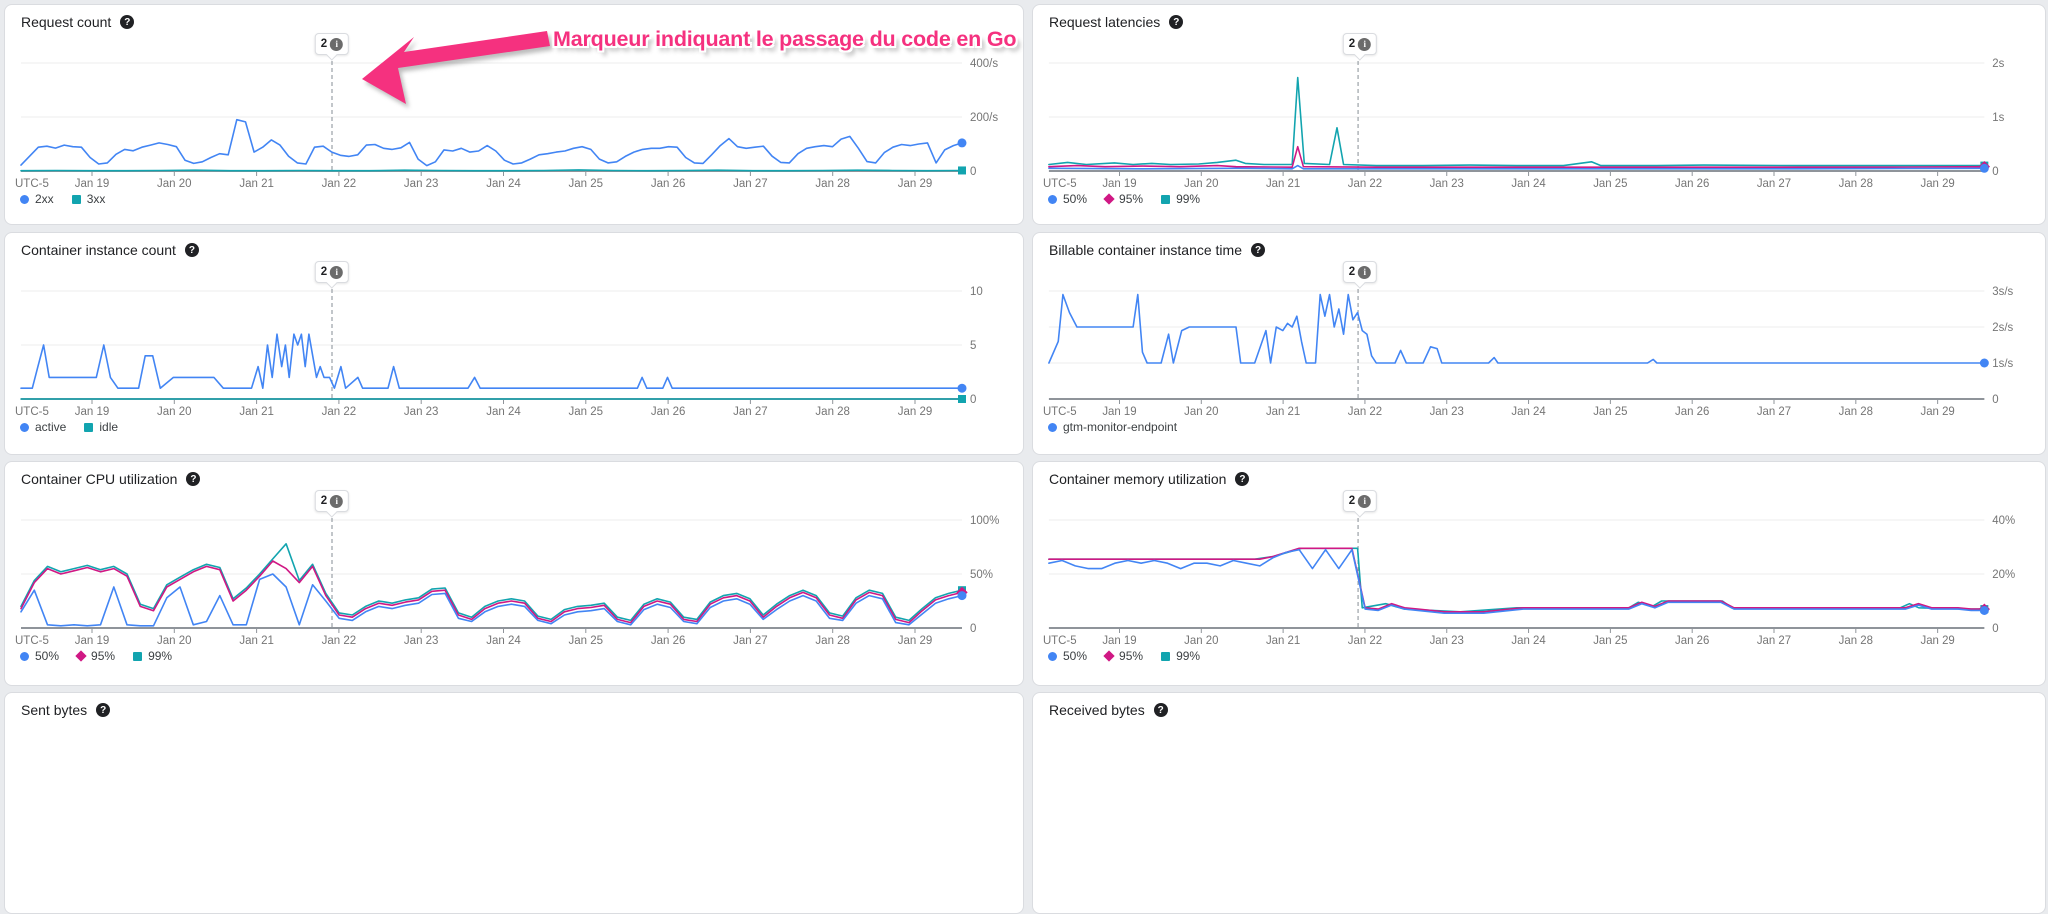  Describe the element at coordinates (984, 64) in the screenshot. I see `svg-text: 400/s` at that location.